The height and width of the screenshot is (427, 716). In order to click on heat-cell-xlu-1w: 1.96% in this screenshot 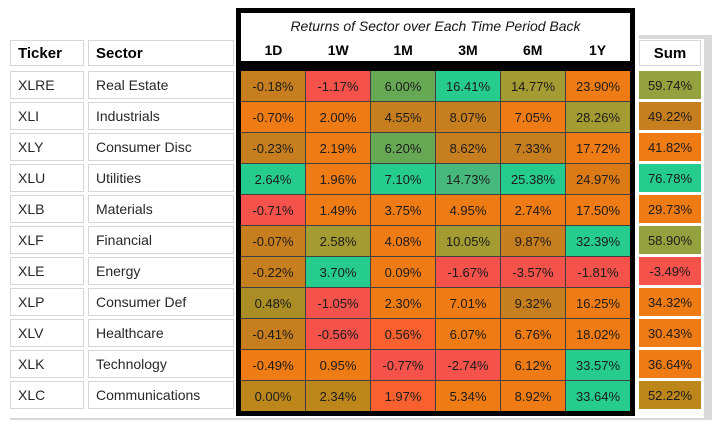, I will do `click(338, 179)`.